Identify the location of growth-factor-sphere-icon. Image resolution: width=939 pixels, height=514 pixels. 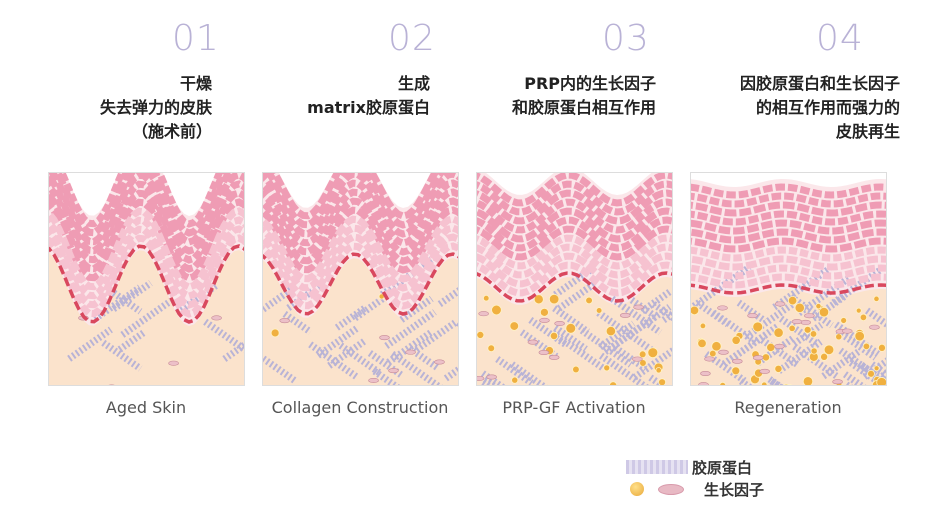
(637, 489).